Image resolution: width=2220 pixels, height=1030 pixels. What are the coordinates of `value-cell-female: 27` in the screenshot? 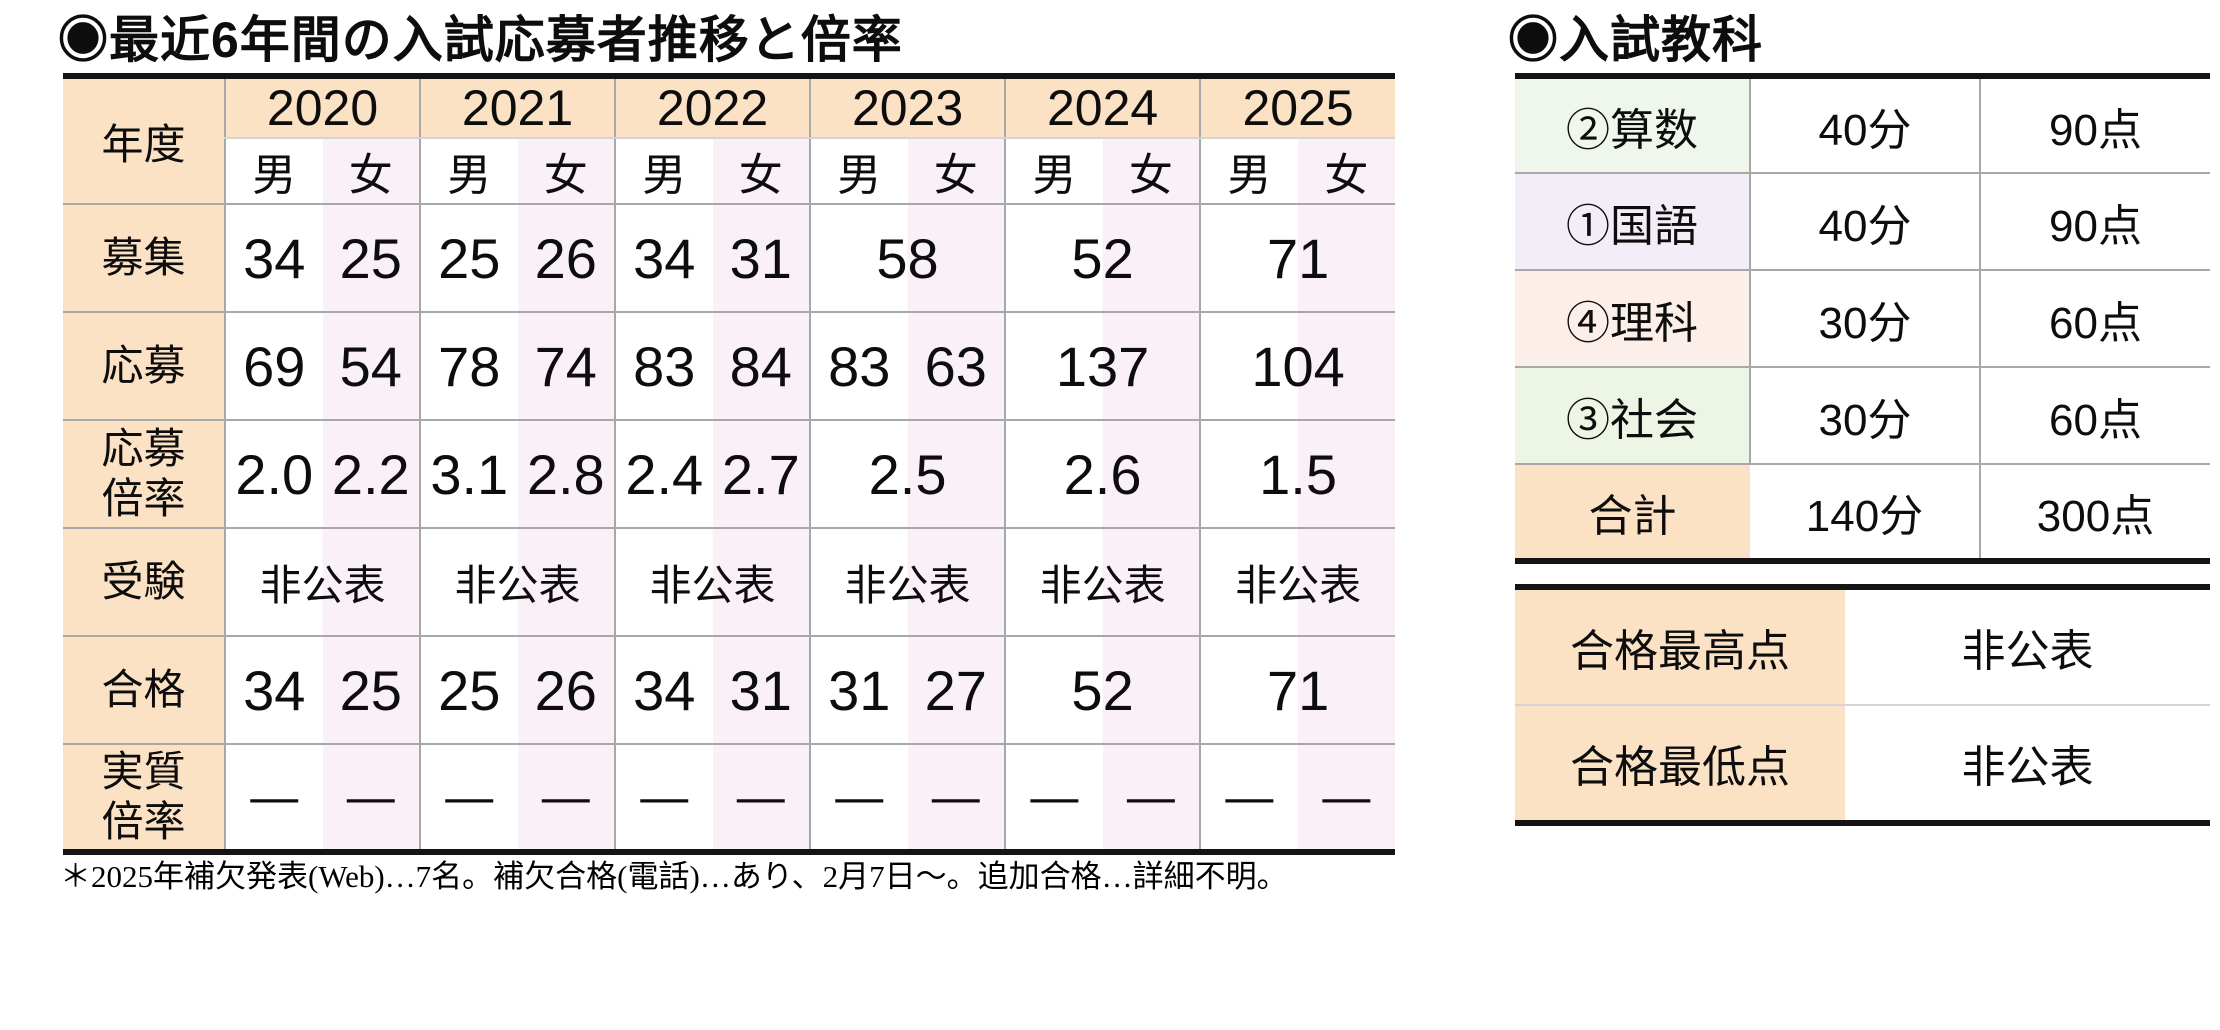 It's located at (956, 689).